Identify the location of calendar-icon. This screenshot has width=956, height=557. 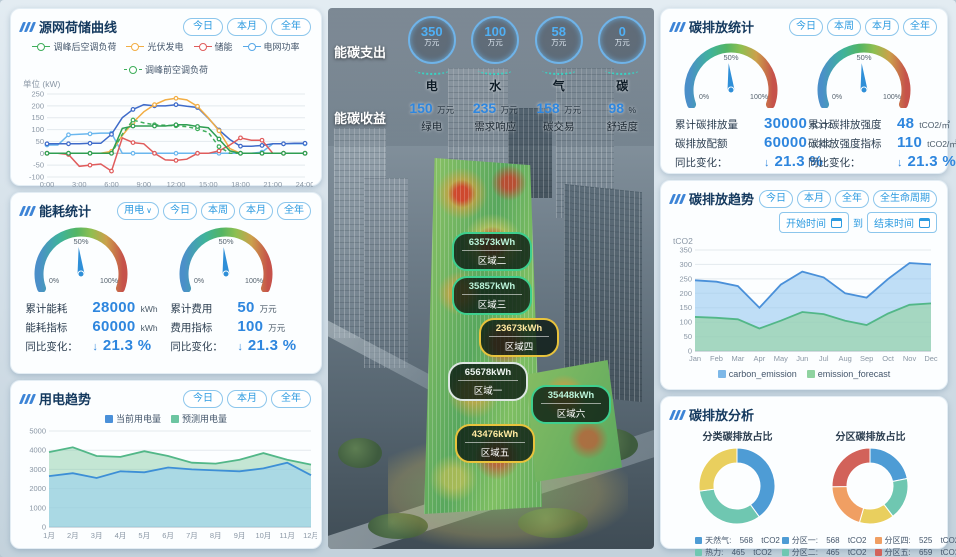
(836, 222).